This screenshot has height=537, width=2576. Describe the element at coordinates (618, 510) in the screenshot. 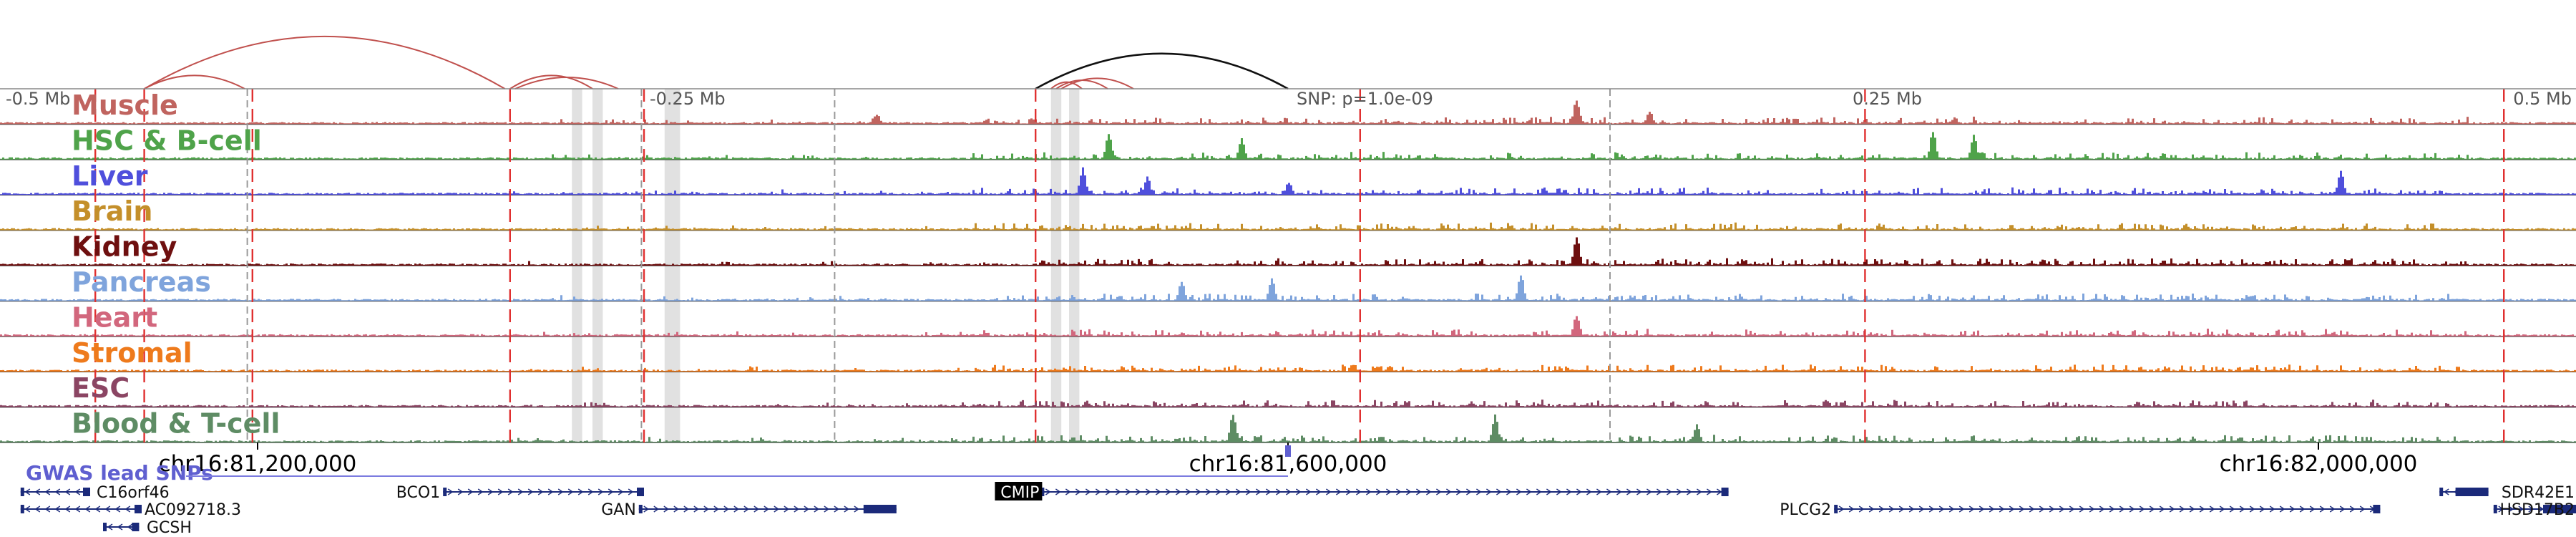

I see `gene-label-gan: GAN` at that location.